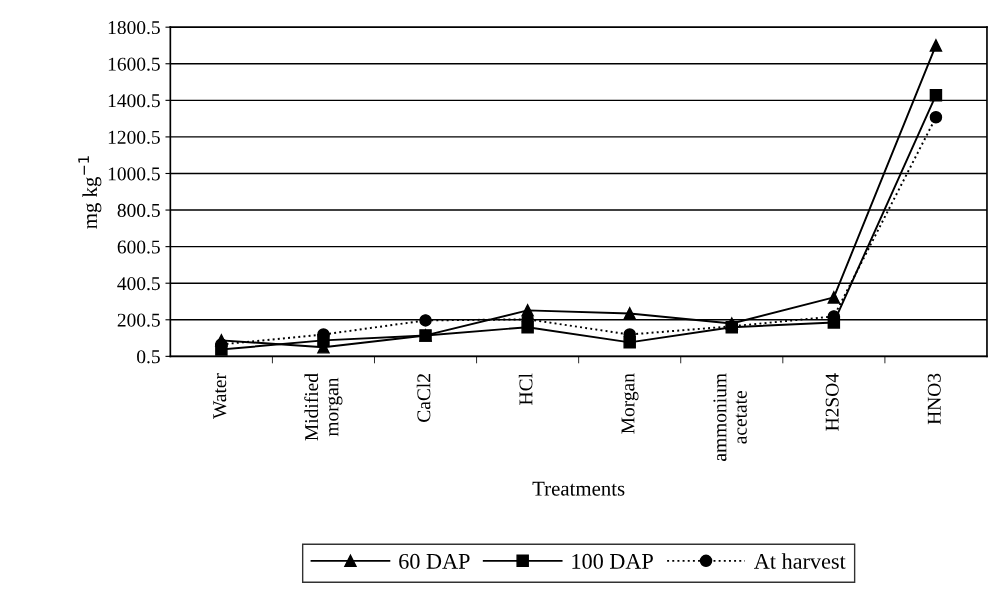 This screenshot has width=1002, height=604. Describe the element at coordinates (138, 320) in the screenshot. I see `y-tick-label: 200.5` at that location.